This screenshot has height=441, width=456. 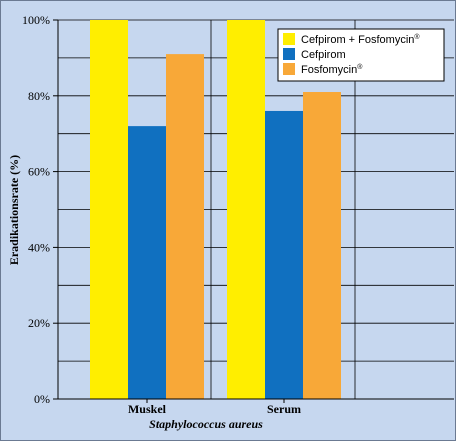 I want to click on y-tick-label: 100%, so click(x=36, y=20).